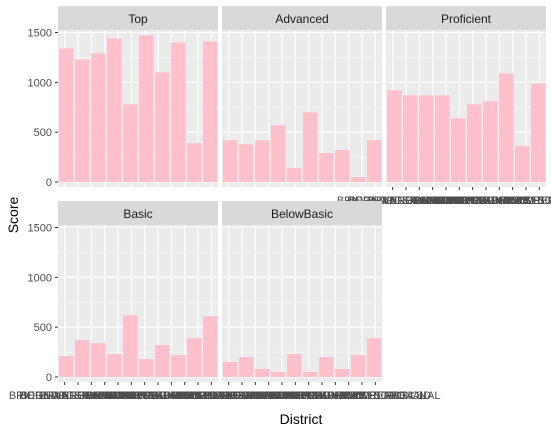 This screenshot has height=433, width=551. I want to click on y-axis-title: Score, so click(13, 215).